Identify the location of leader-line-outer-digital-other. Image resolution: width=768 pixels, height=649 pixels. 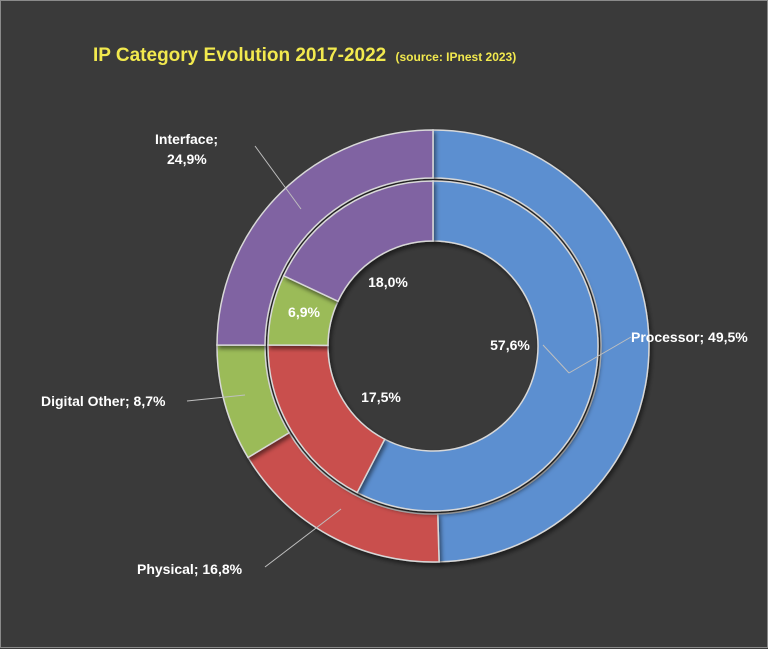
(216, 398).